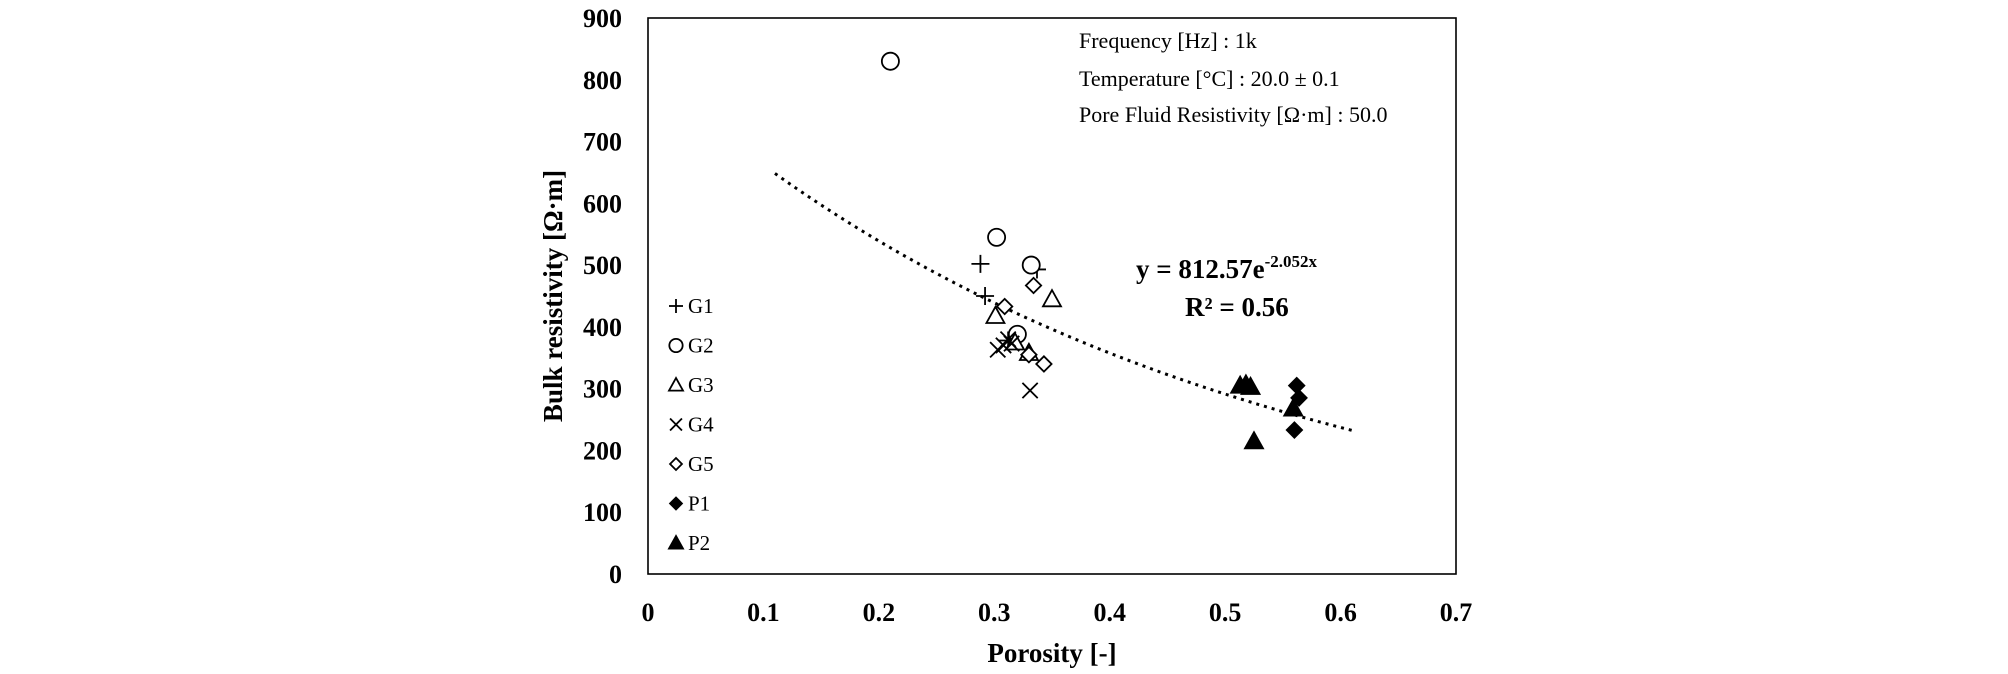 The width and height of the screenshot is (2008, 674). I want to click on legend-marker-g4, so click(676, 424).